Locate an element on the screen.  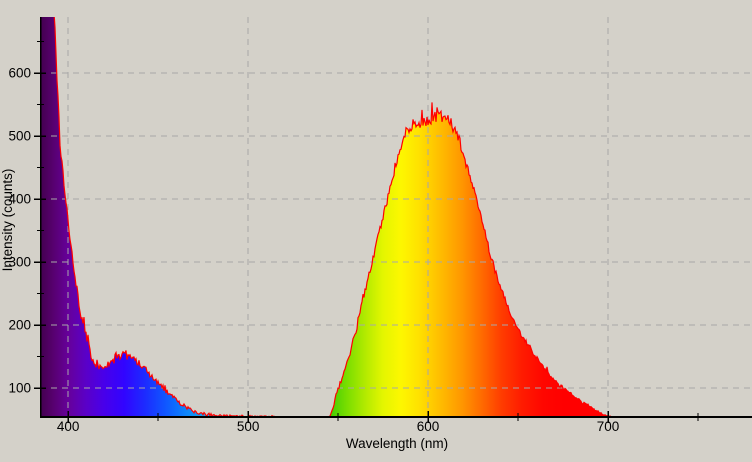
y-tick-label: 100 is located at coordinates (19, 388).